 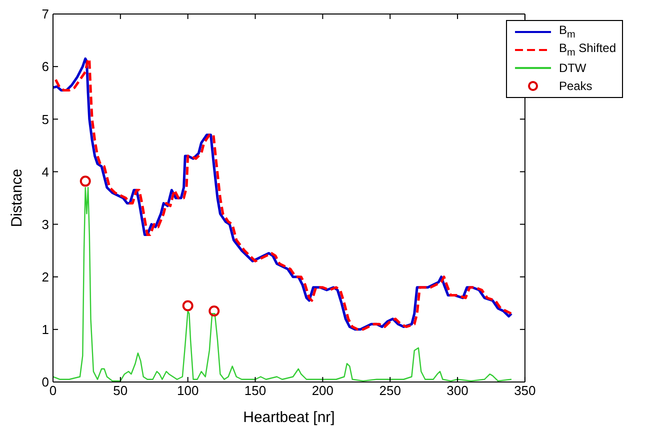 I want to click on x-tick-label: 150, so click(x=255, y=390).